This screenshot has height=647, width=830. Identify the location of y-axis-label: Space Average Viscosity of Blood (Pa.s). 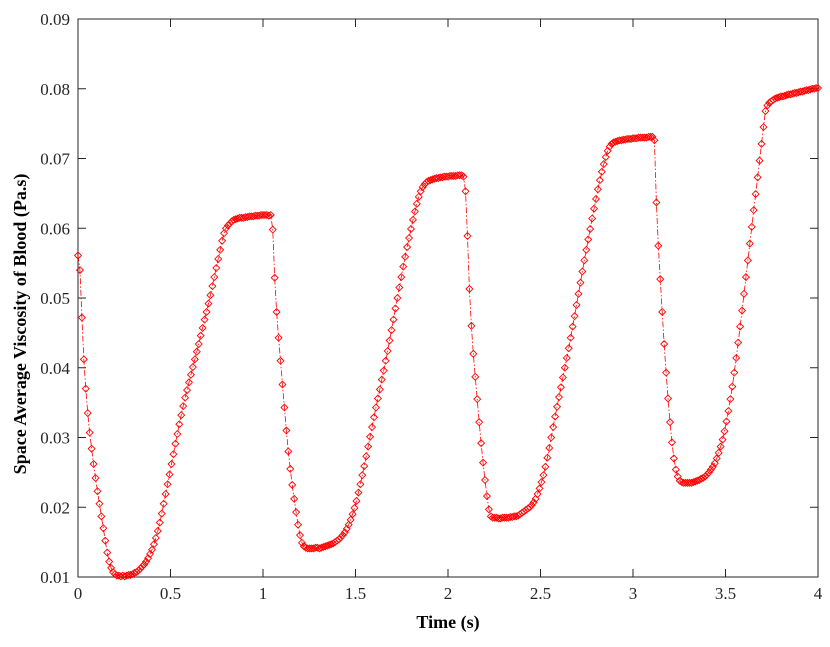
(20, 324).